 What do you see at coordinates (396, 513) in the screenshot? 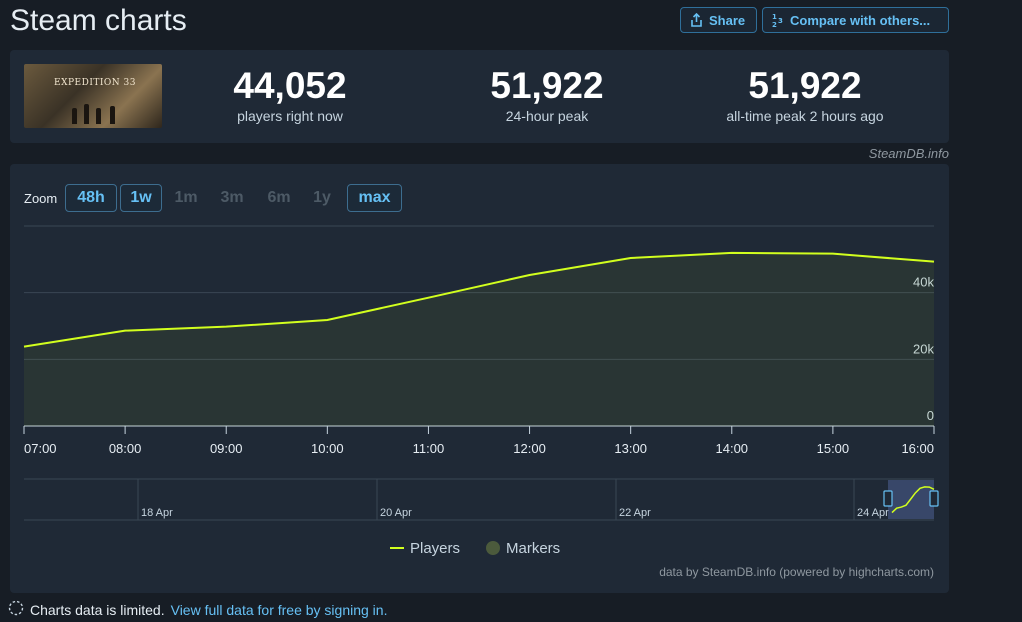
I see `navigator-label: 20 Apr` at bounding box center [396, 513].